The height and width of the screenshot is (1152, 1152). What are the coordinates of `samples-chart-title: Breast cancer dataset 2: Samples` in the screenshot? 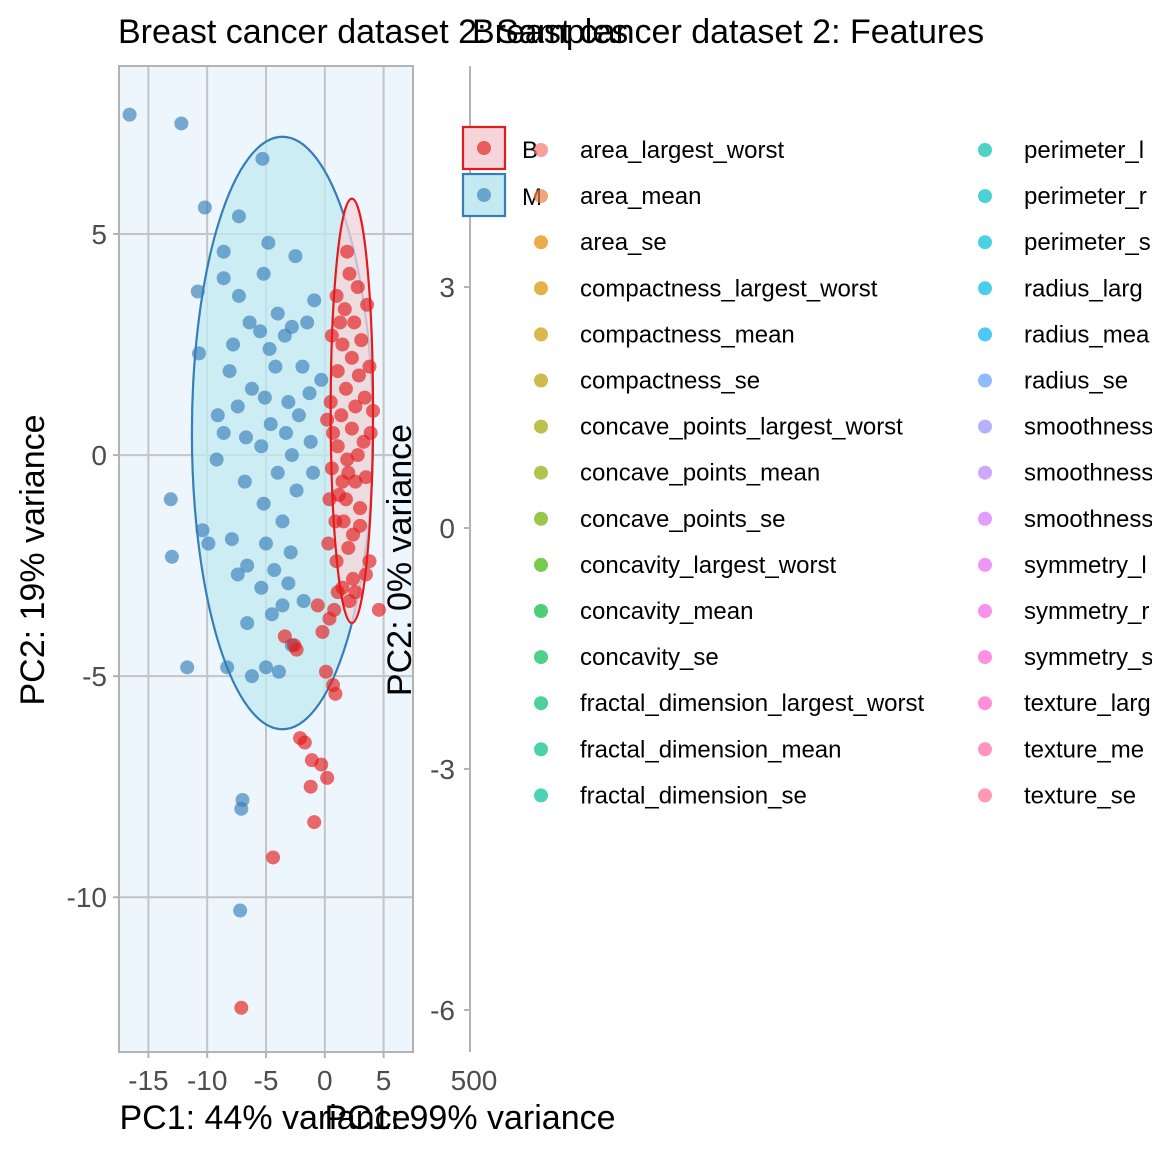 It's located at (373, 32).